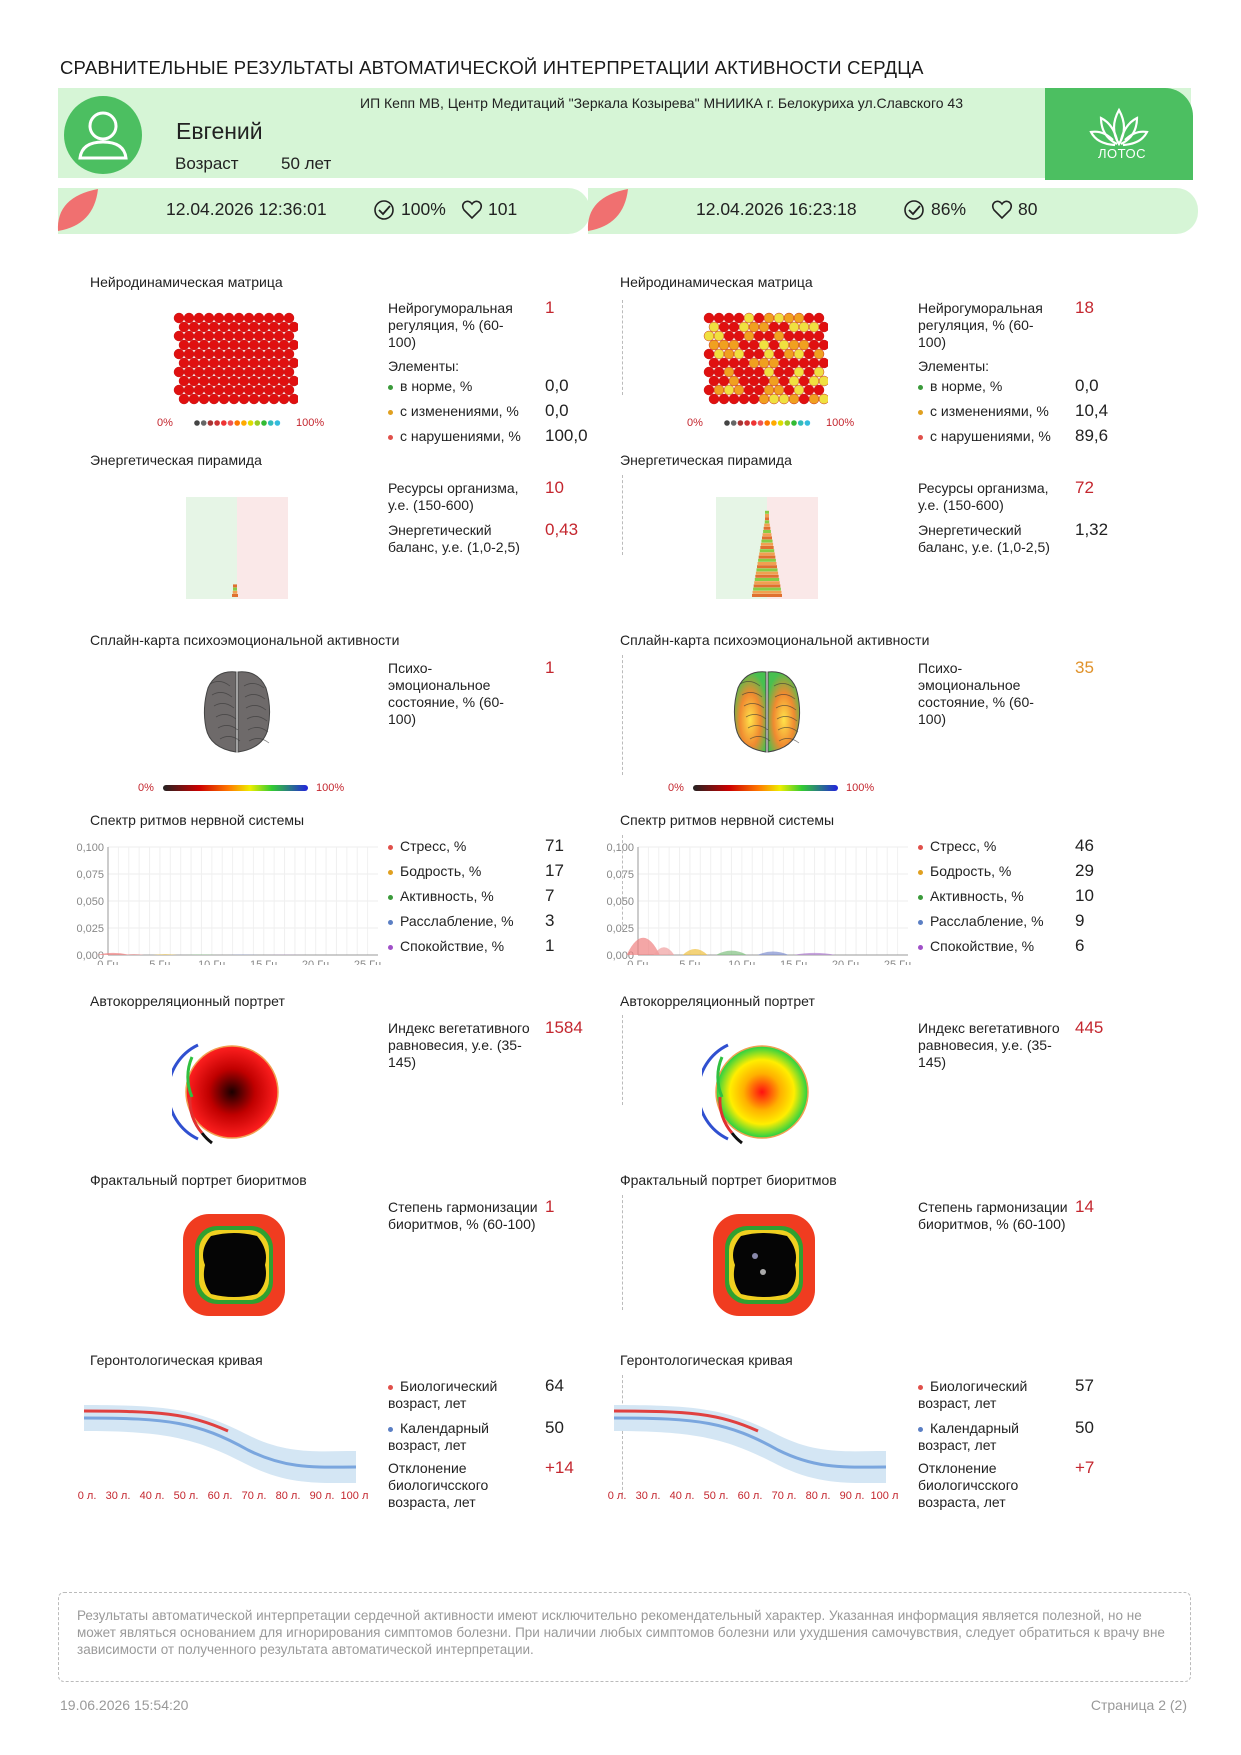 This screenshot has height=1755, width=1241. Describe the element at coordinates (971, 871) in the screenshot. I see `rhythm-label: Бодрость, %` at that location.